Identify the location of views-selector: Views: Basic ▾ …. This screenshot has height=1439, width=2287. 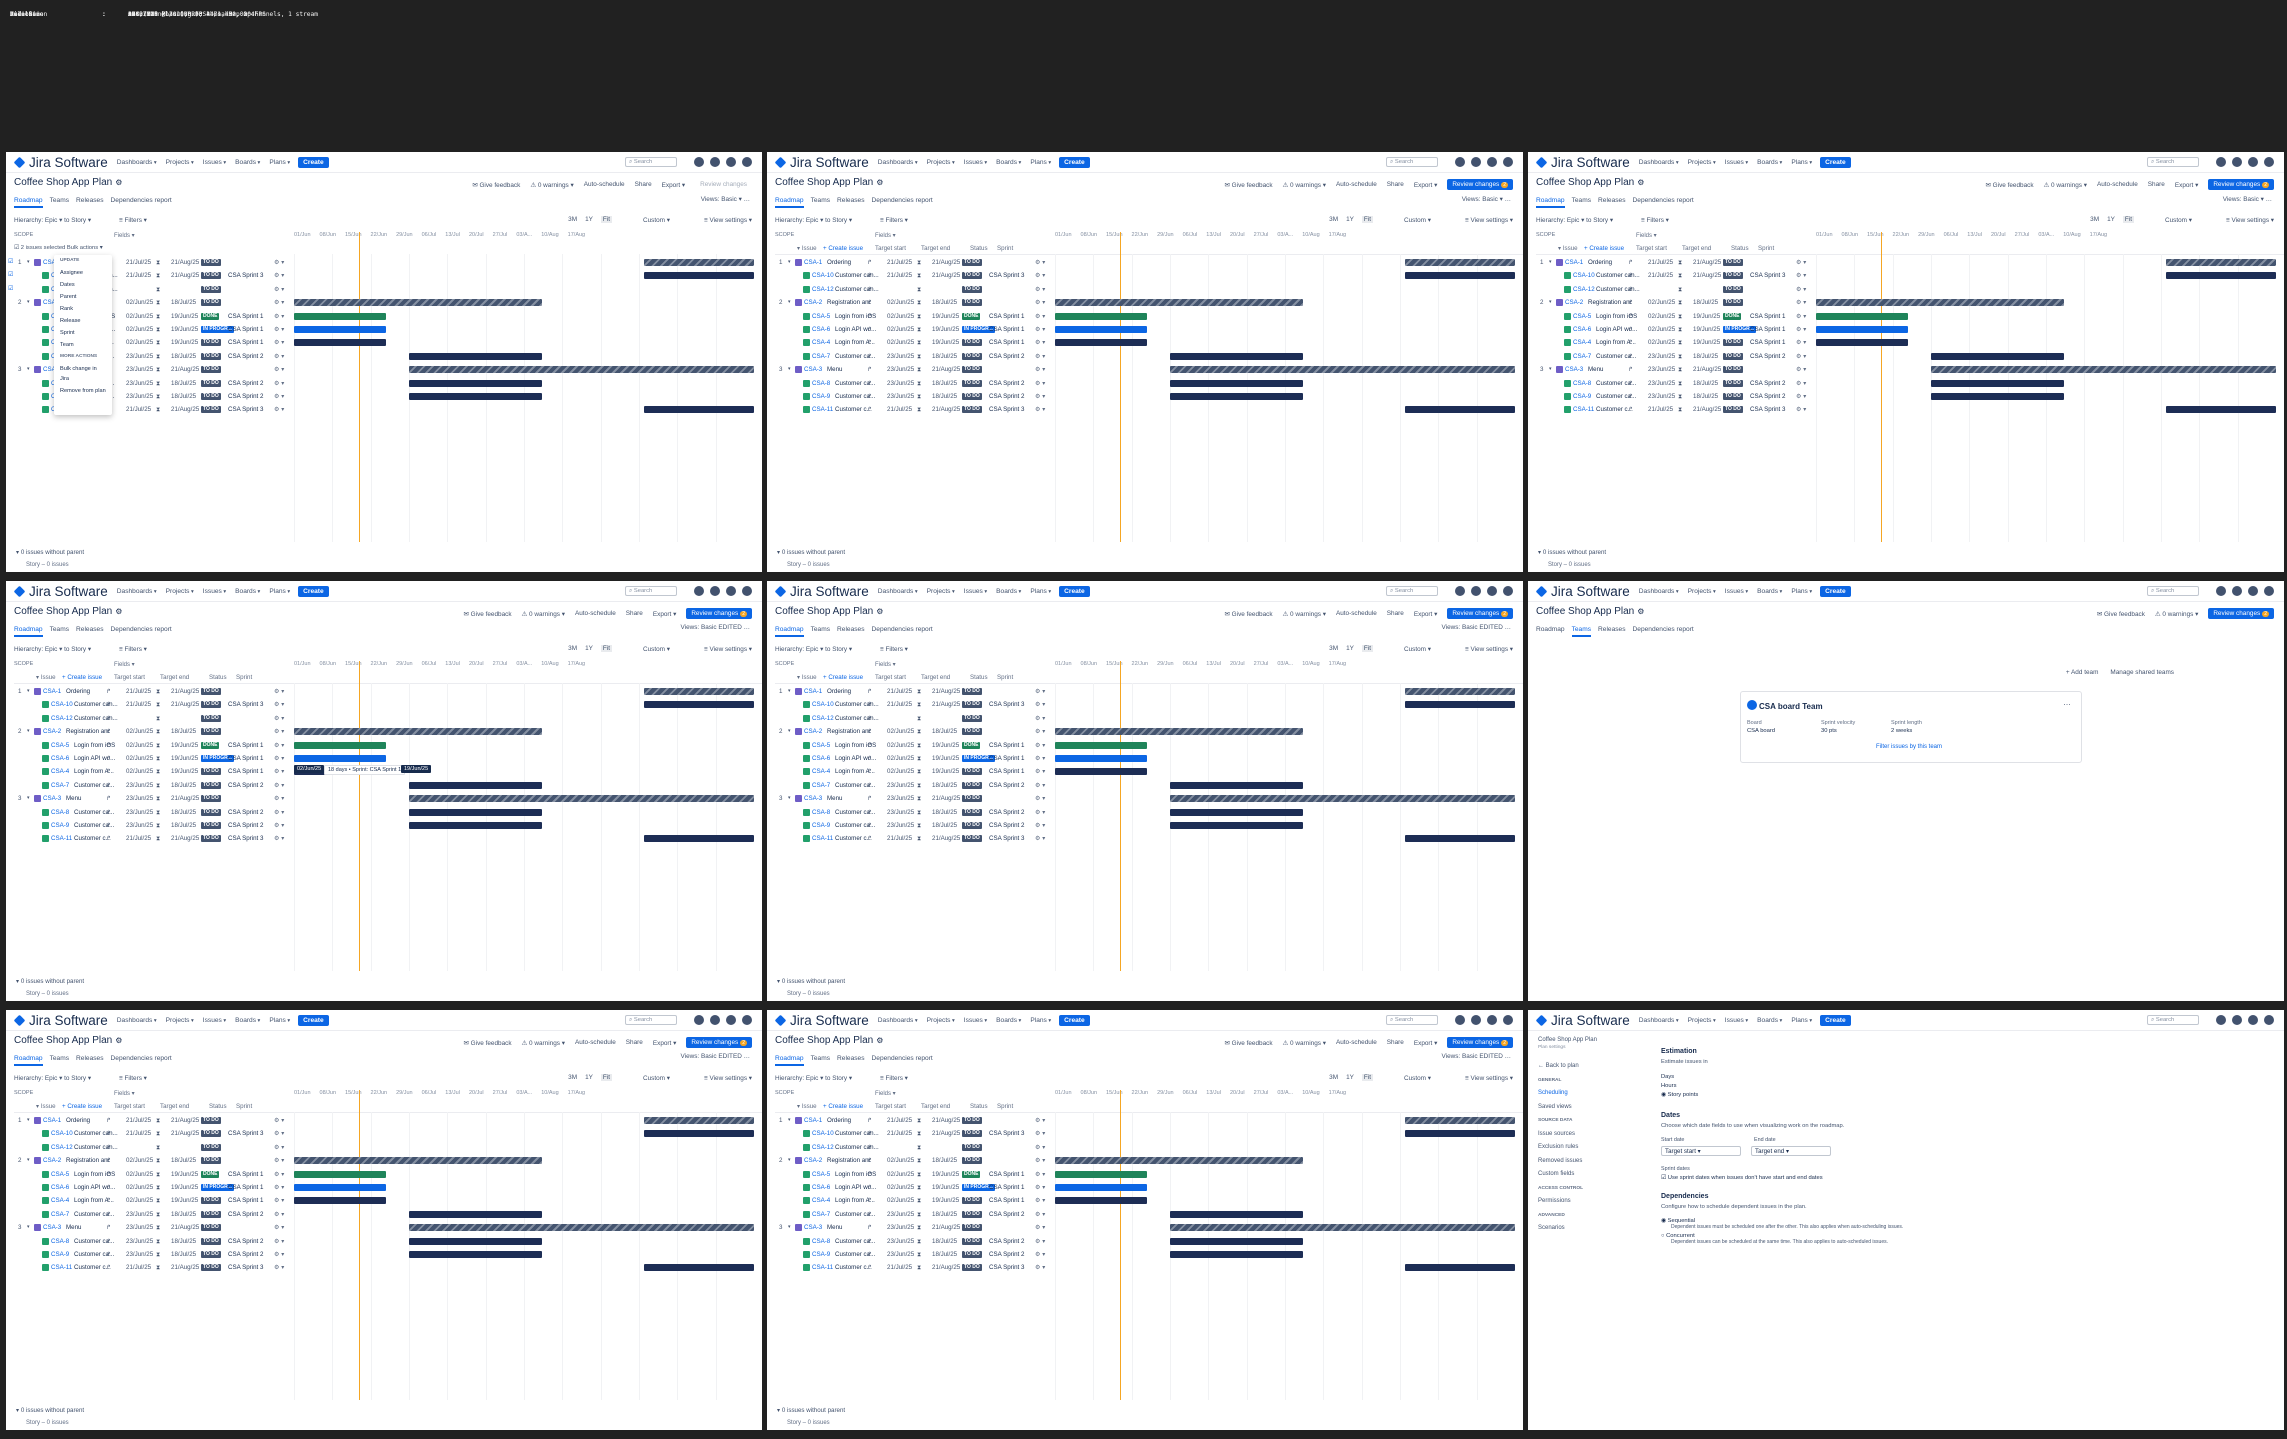
(725, 199).